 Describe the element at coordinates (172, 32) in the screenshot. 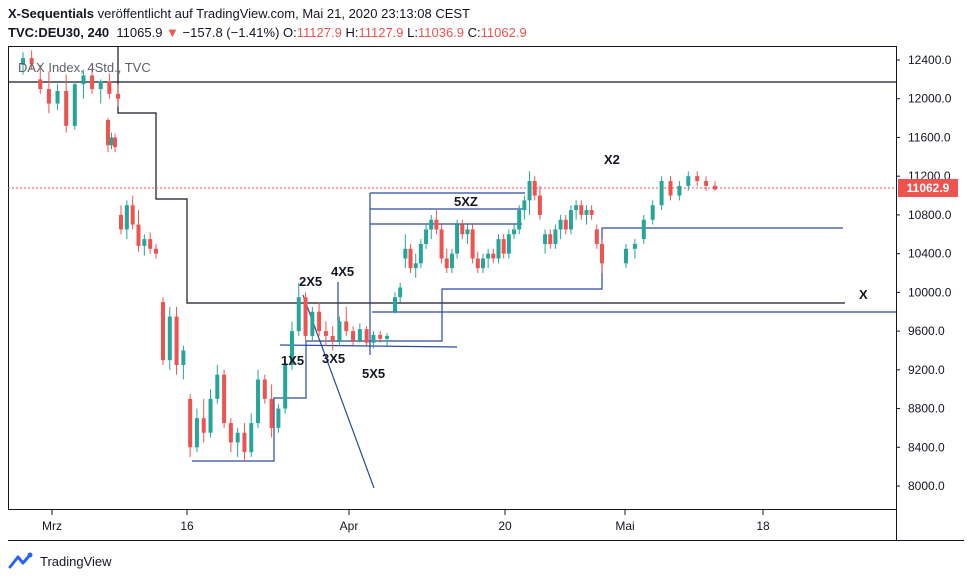

I see `down-arrow-icon: ▼` at that location.